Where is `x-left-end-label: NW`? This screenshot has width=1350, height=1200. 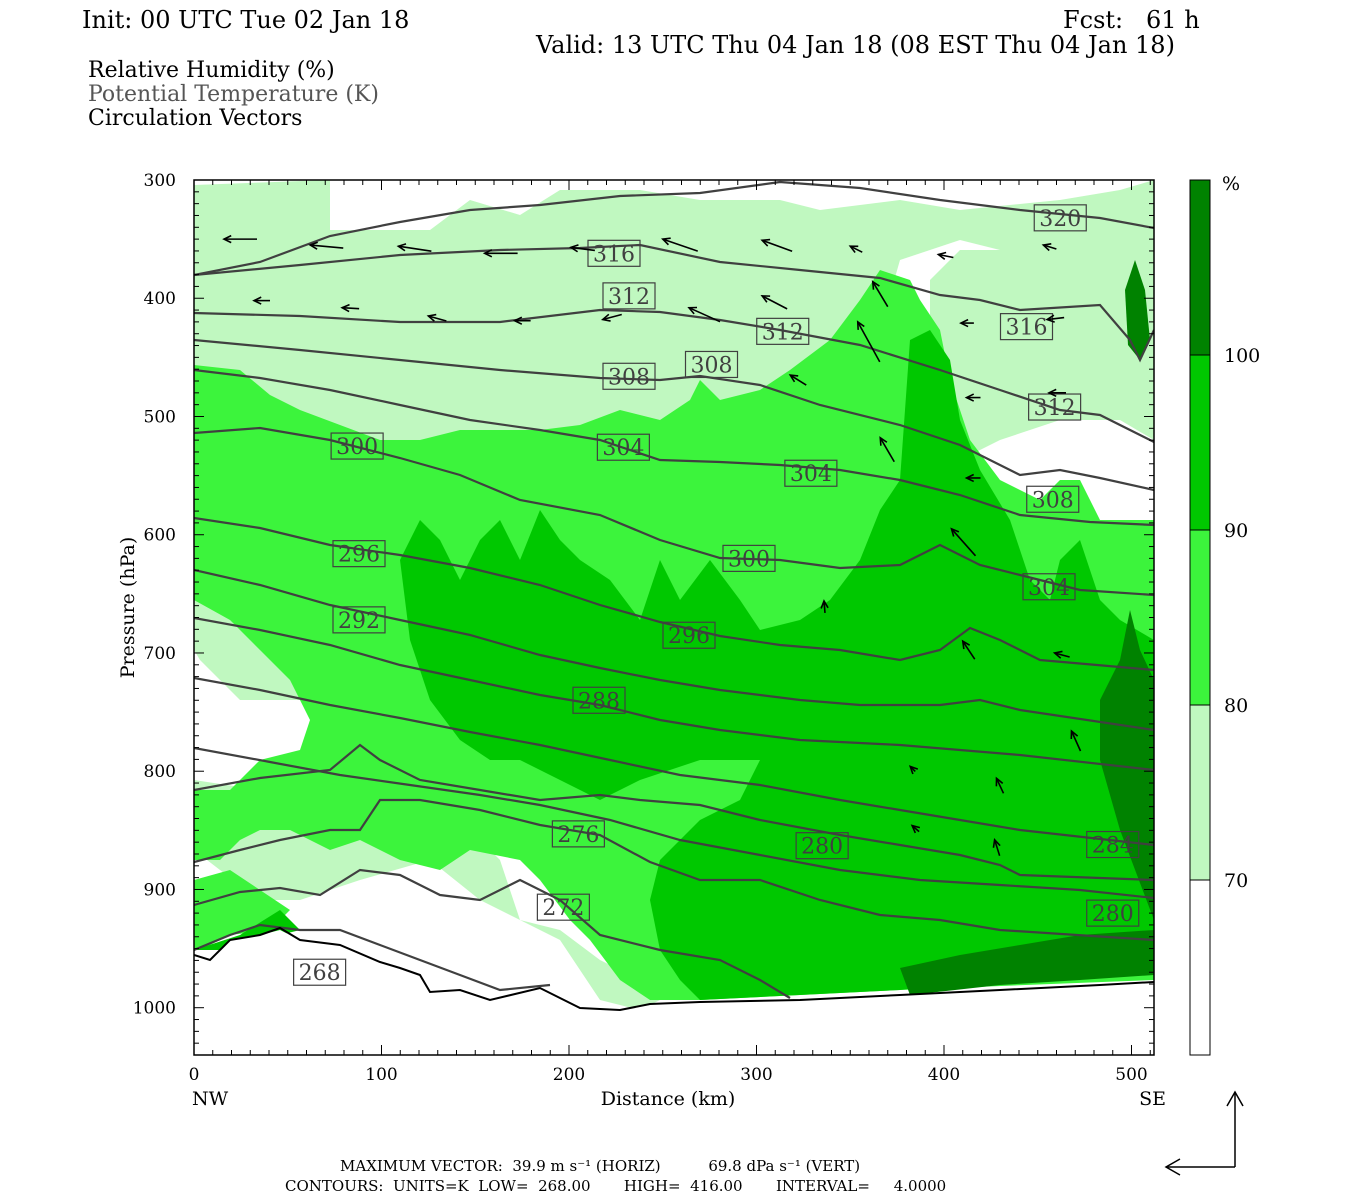
x-left-end-label: NW is located at coordinates (210, 1099).